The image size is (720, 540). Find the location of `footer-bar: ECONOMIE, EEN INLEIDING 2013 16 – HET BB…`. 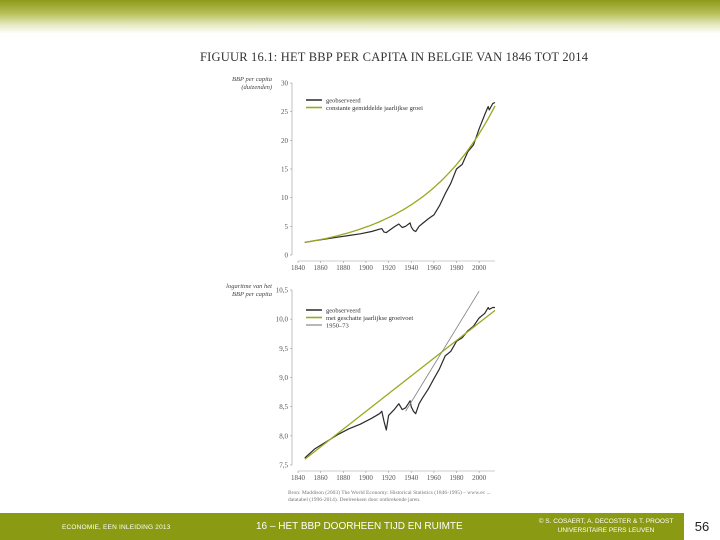

footer-bar: ECONOMIE, EEN INLEIDING 2013 16 – HET BB… is located at coordinates (360, 526).